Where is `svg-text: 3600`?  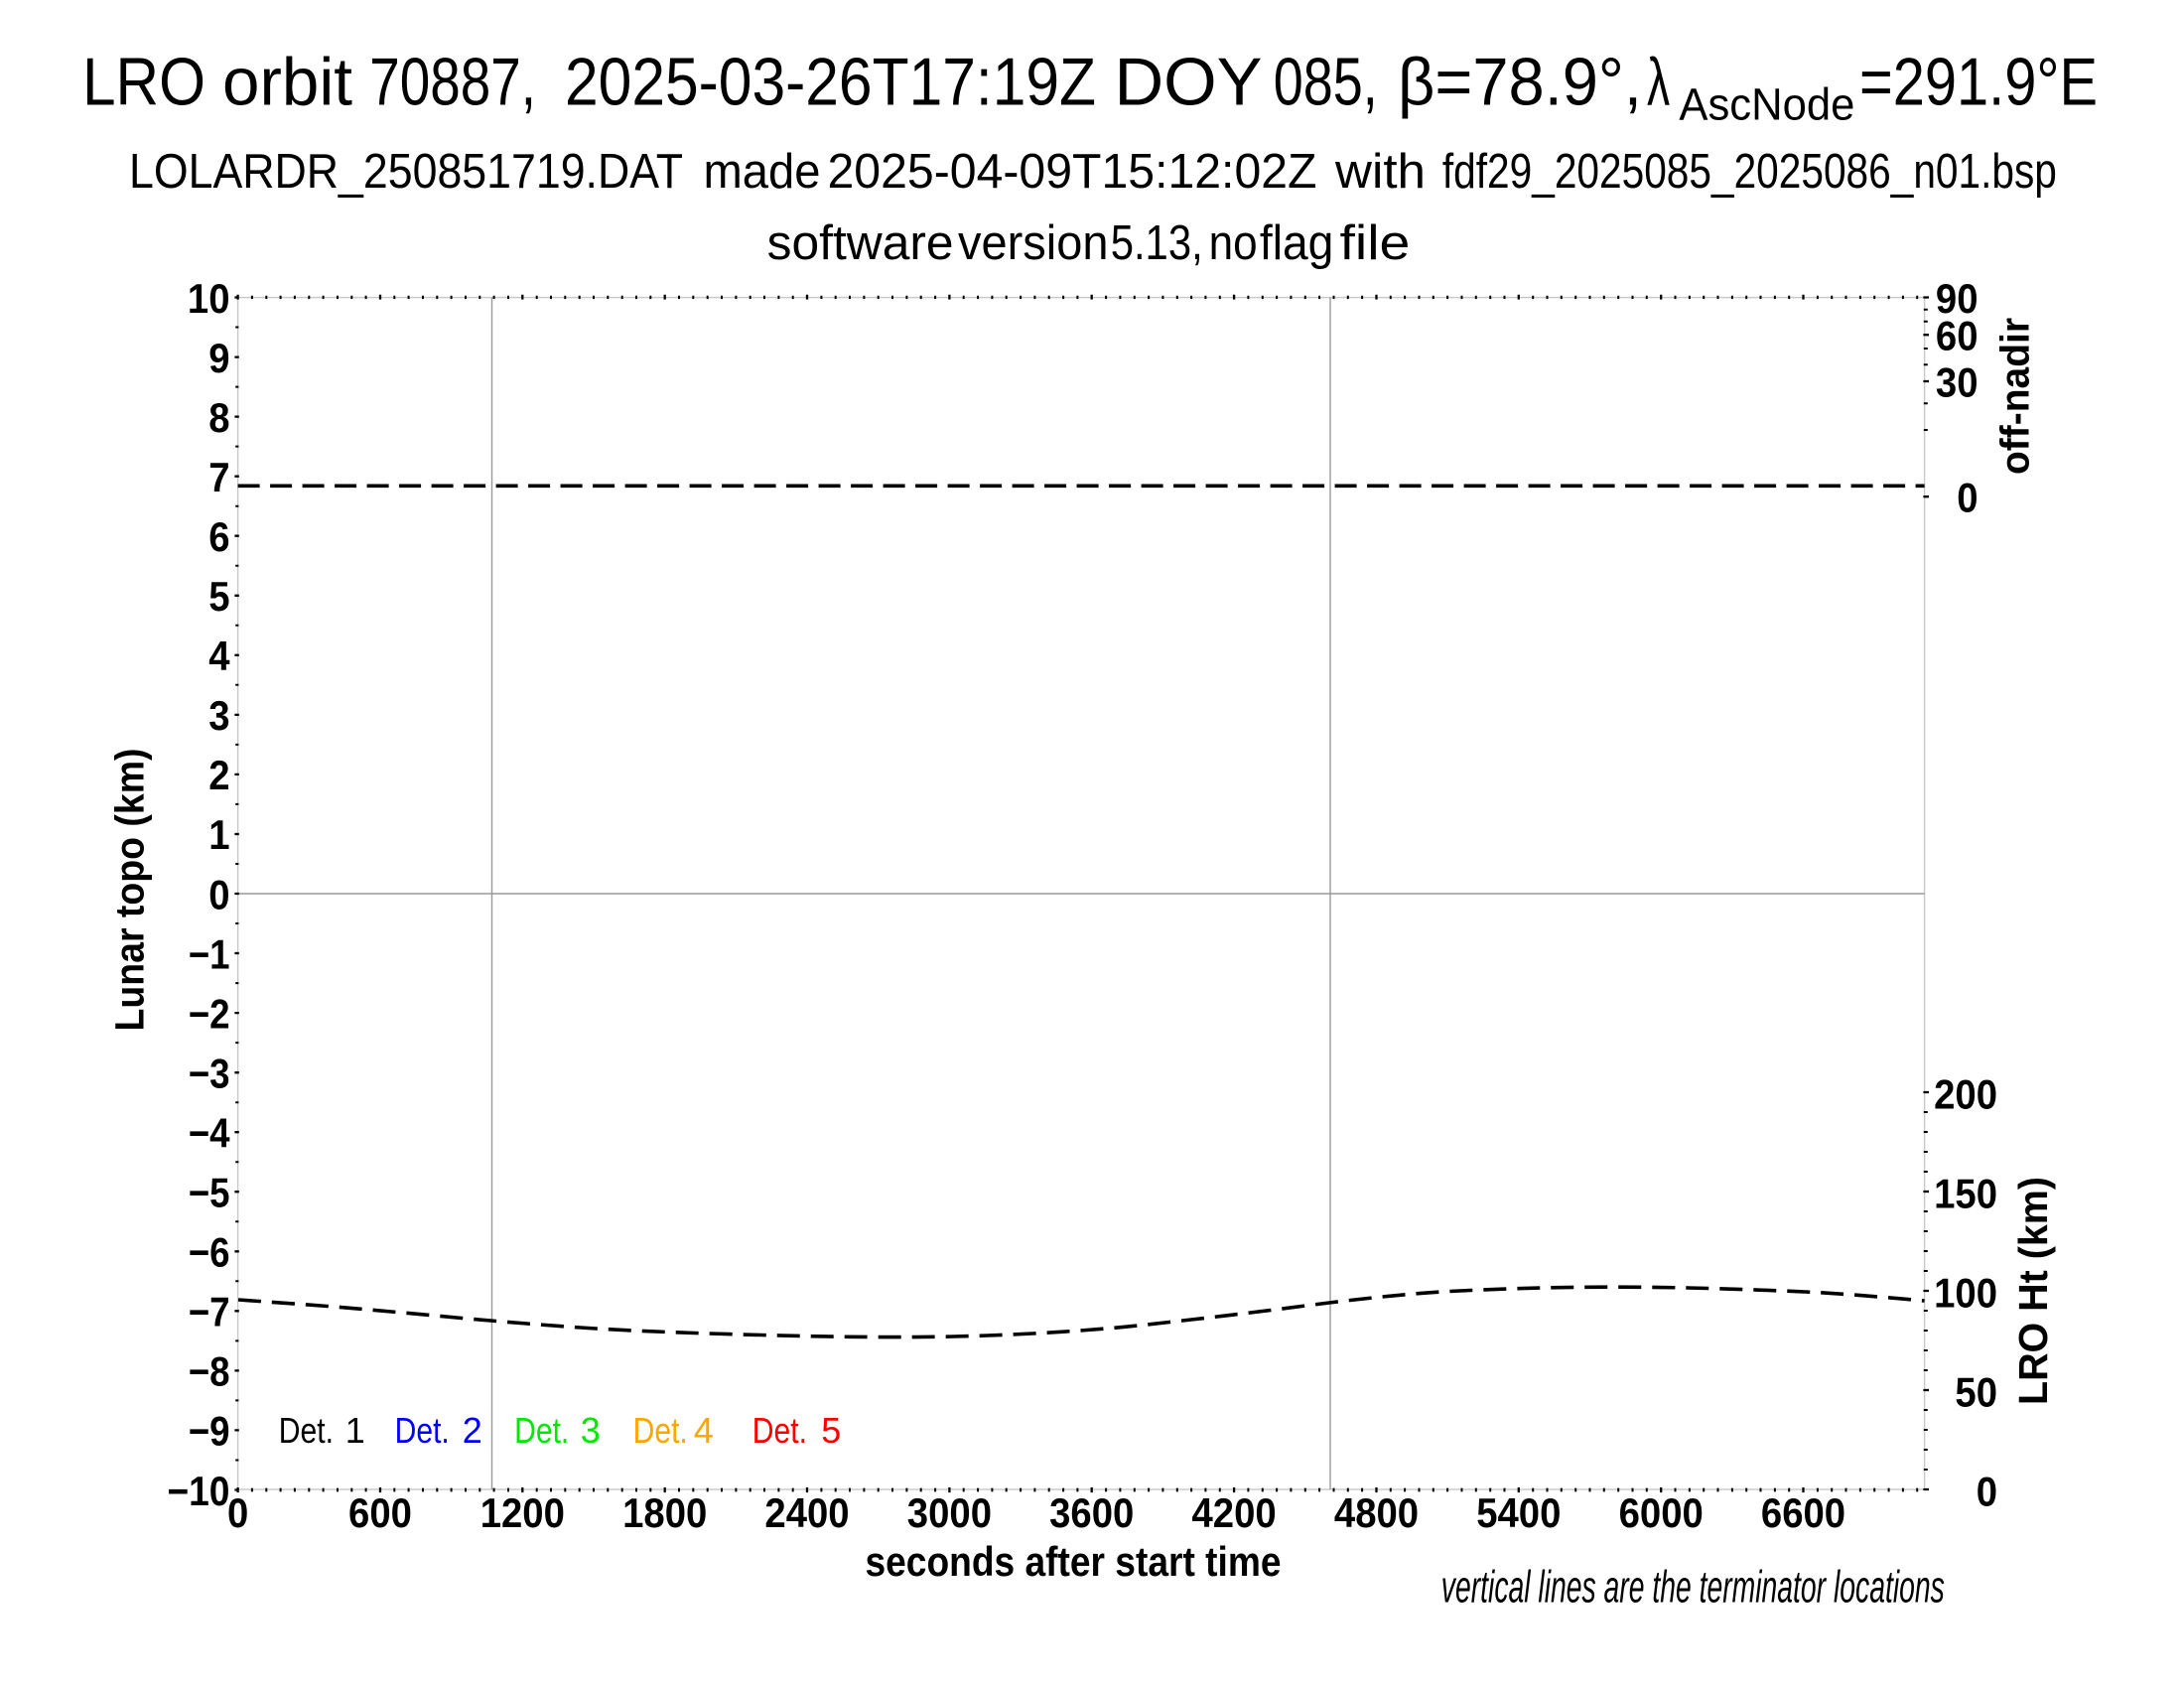
svg-text: 3600 is located at coordinates (1091, 1512).